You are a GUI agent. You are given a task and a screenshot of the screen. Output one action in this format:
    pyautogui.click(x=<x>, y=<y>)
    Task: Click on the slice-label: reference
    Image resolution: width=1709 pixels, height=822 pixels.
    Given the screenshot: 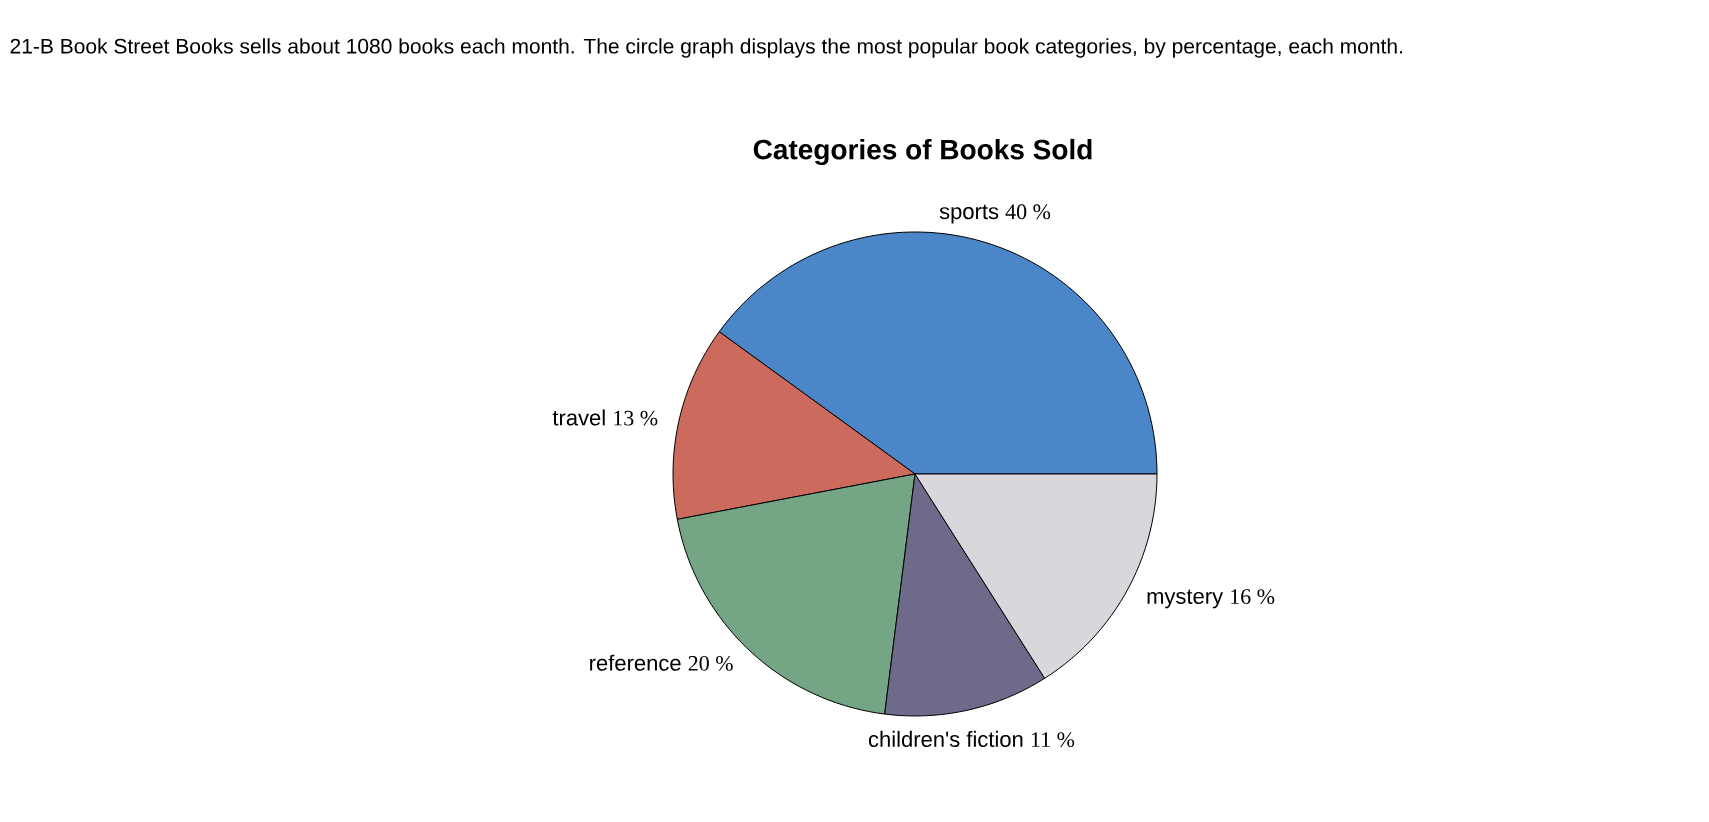 What is the action you would take?
    pyautogui.click(x=635, y=662)
    